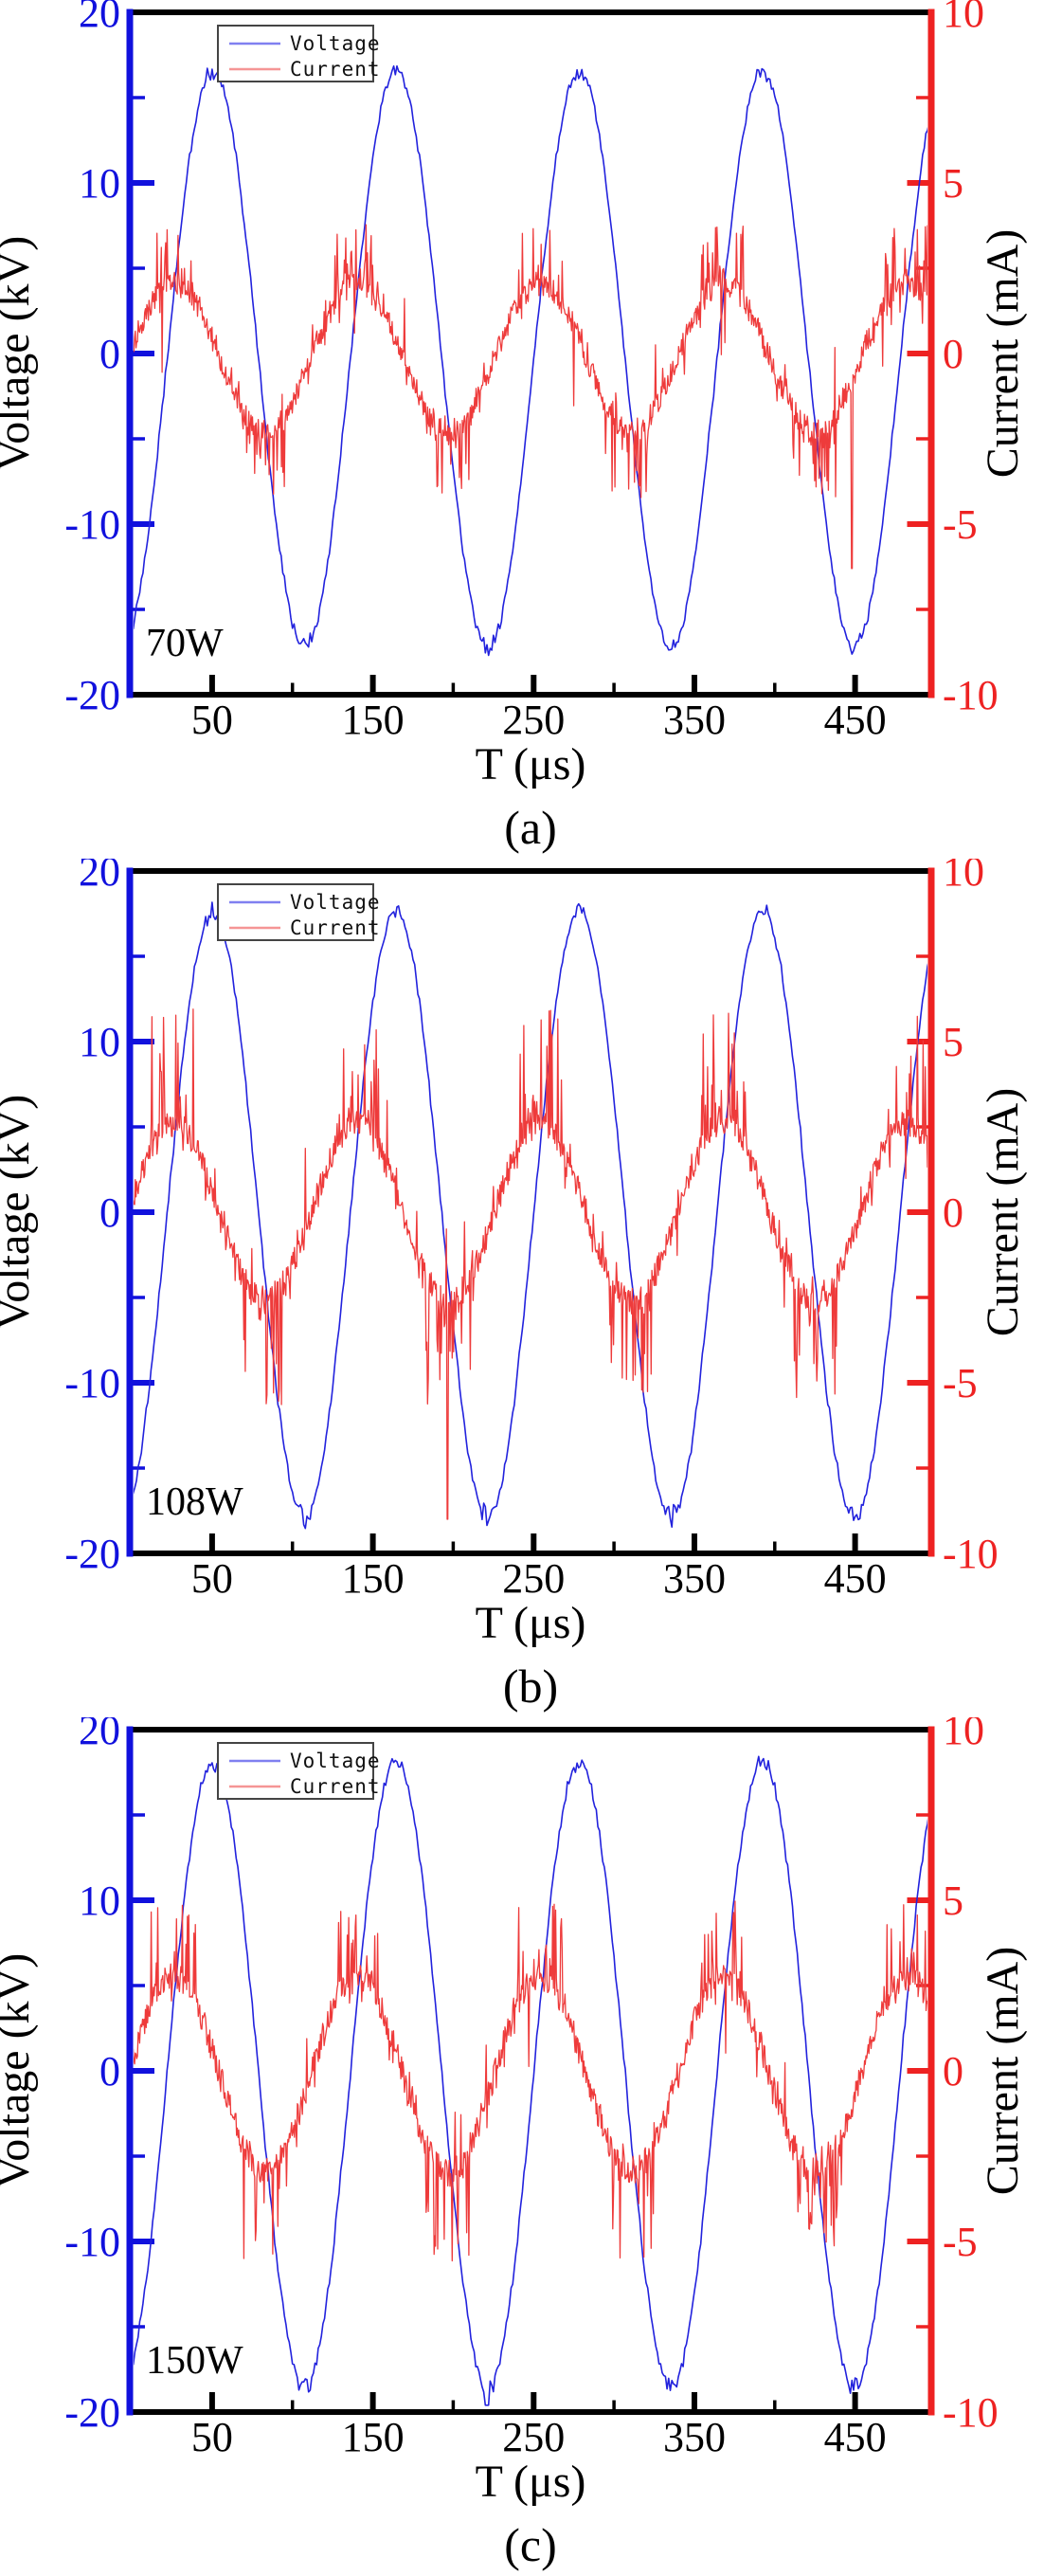 Image resolution: width=1044 pixels, height=2576 pixels. I want to click on panel-caption: (b), so click(530, 1686).